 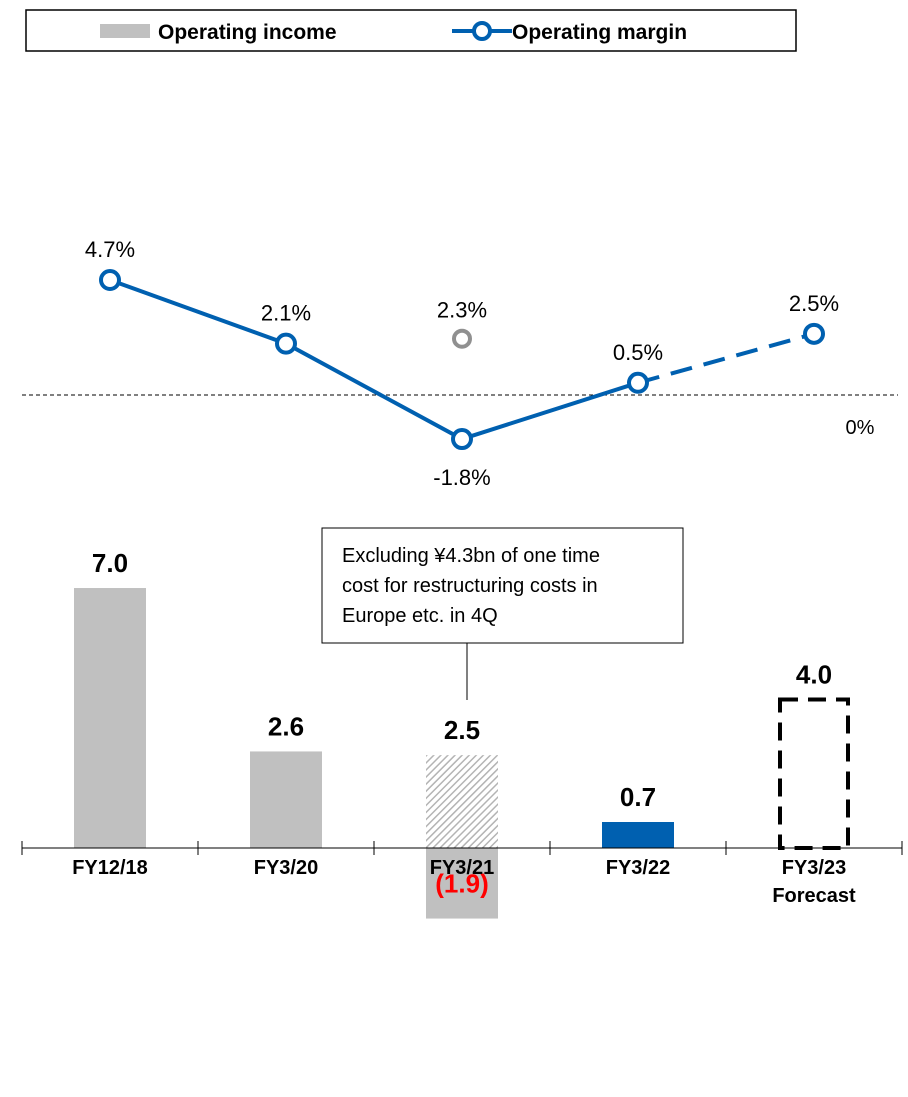 I want to click on bar-forecast, so click(x=814, y=773).